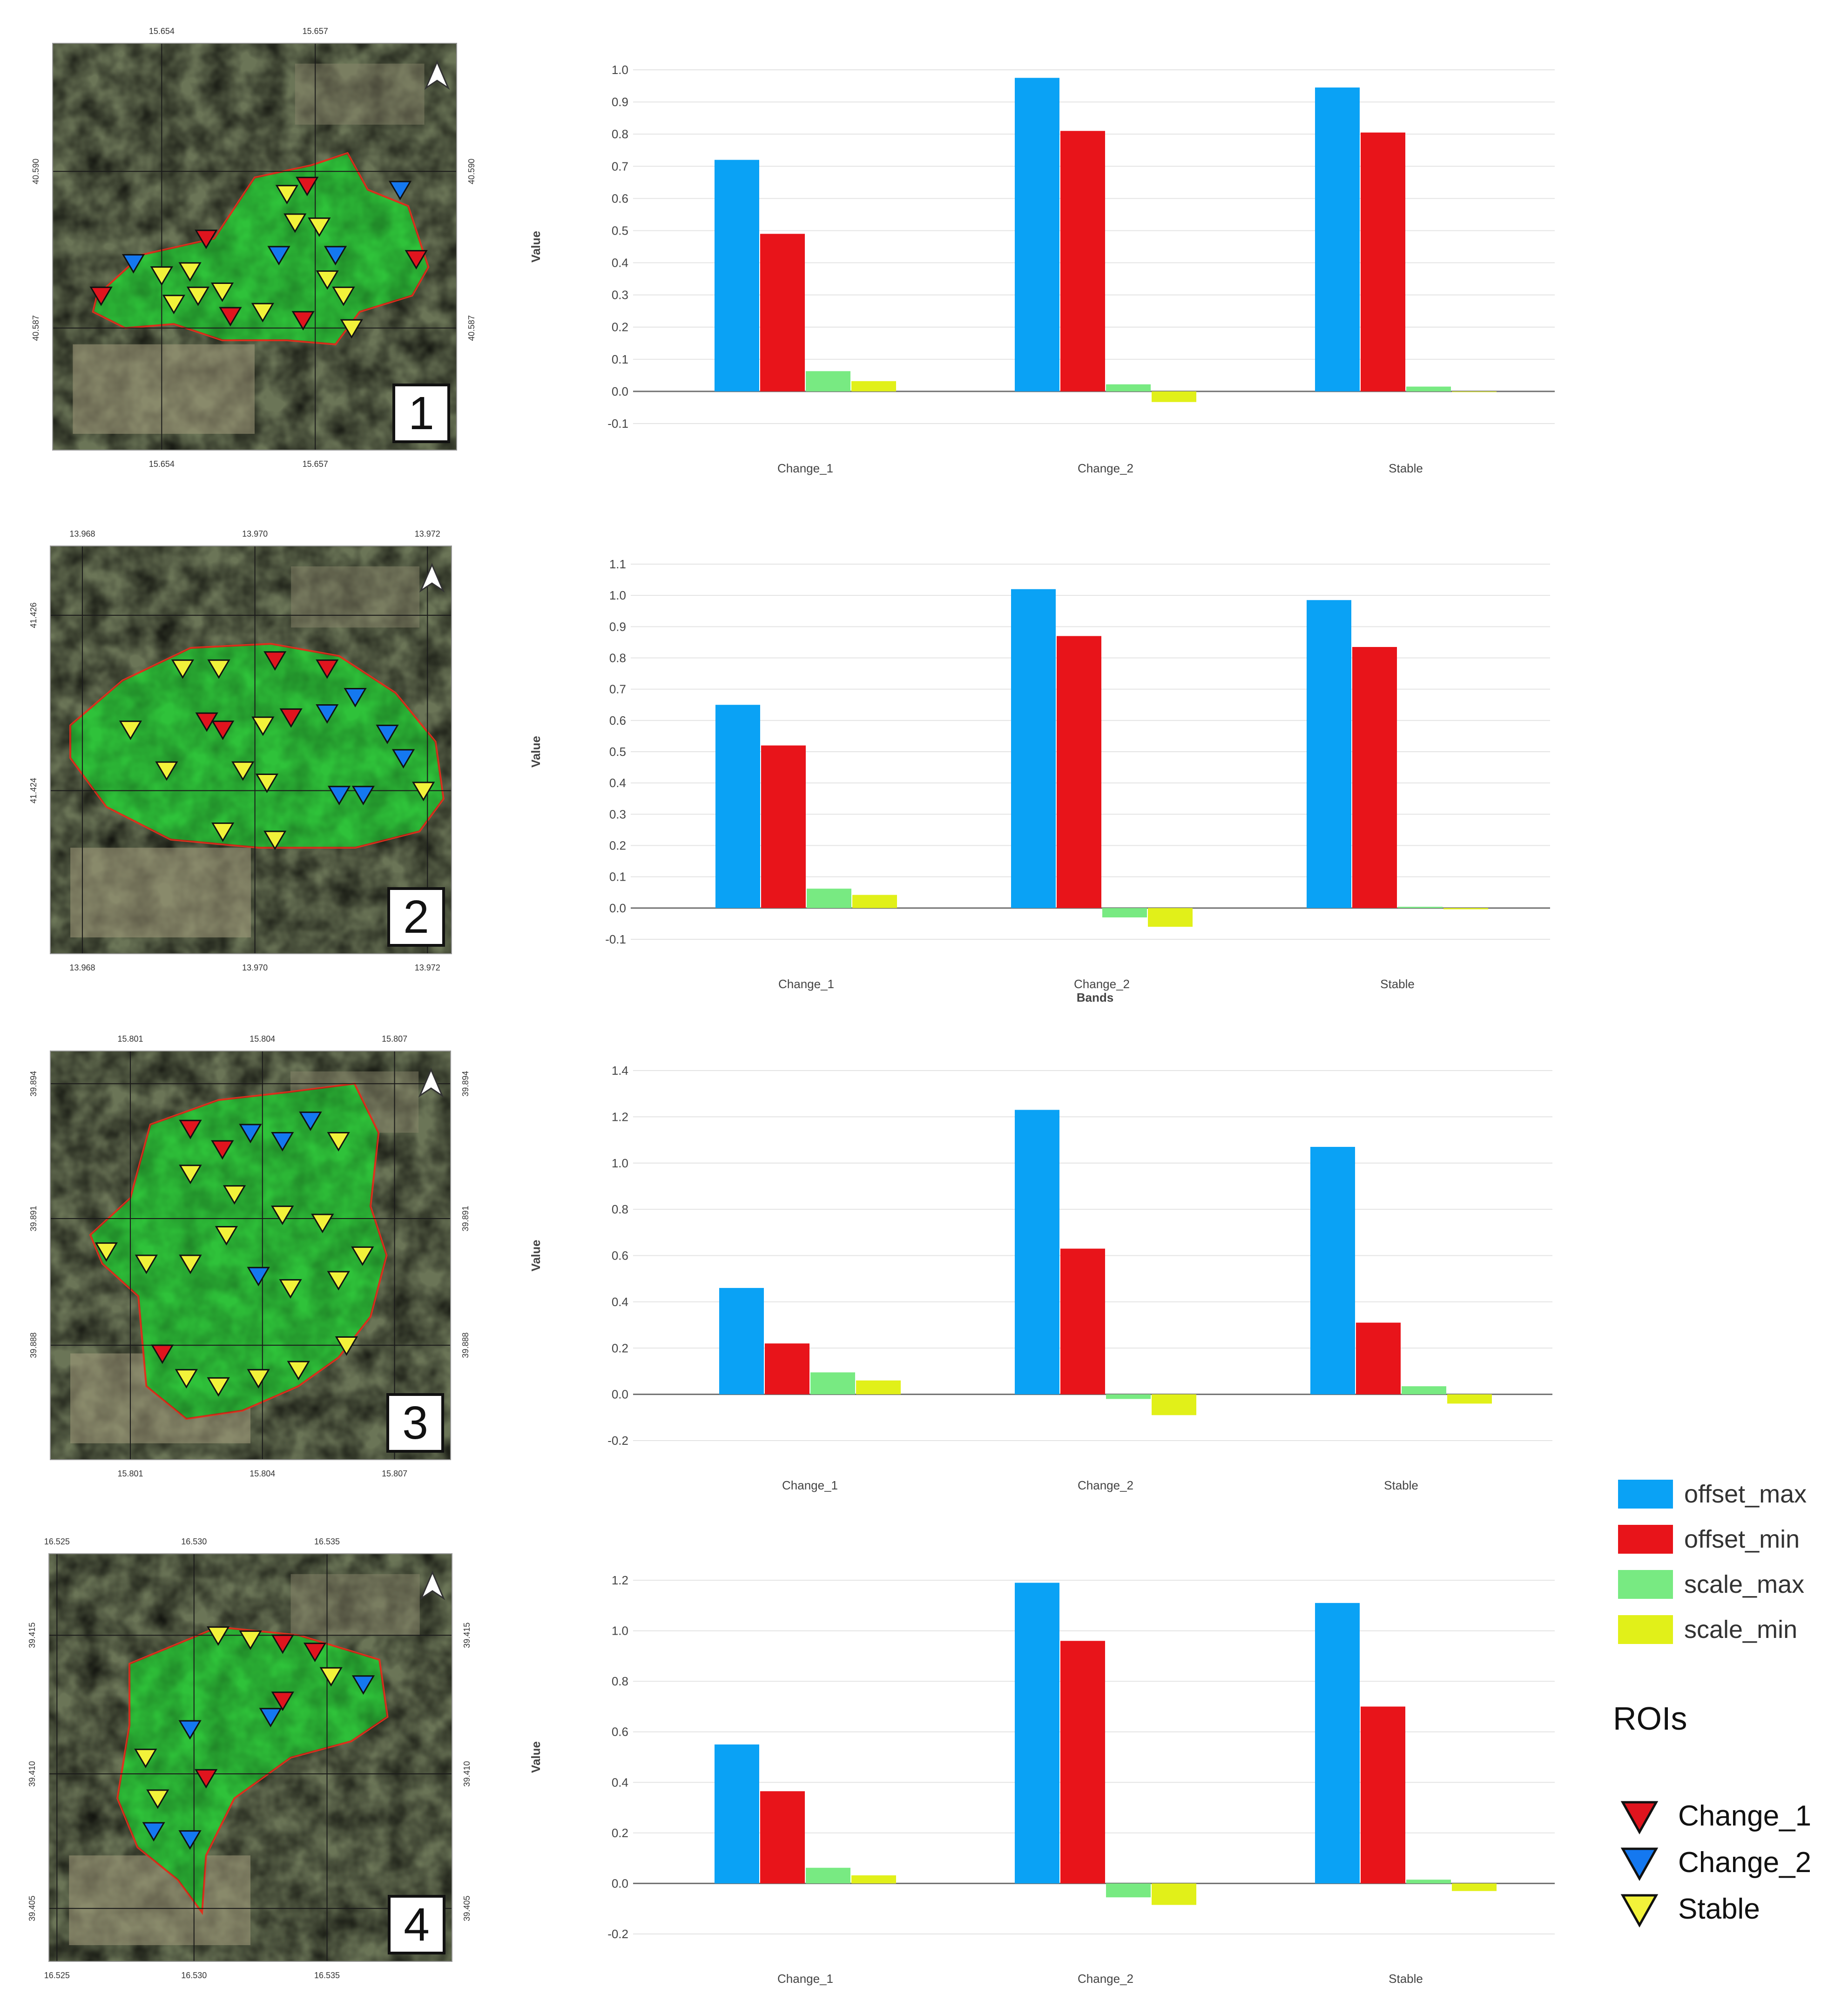  What do you see at coordinates (421, 413) in the screenshot?
I see `panel-number: 1` at bounding box center [421, 413].